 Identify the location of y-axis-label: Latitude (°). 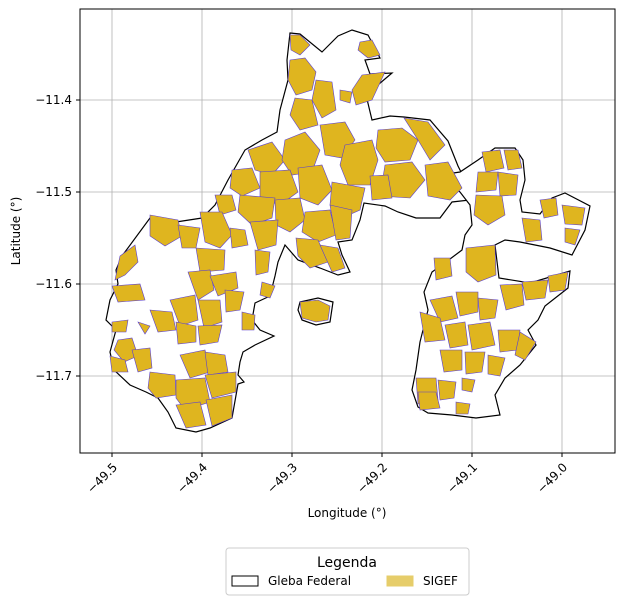
(16, 231).